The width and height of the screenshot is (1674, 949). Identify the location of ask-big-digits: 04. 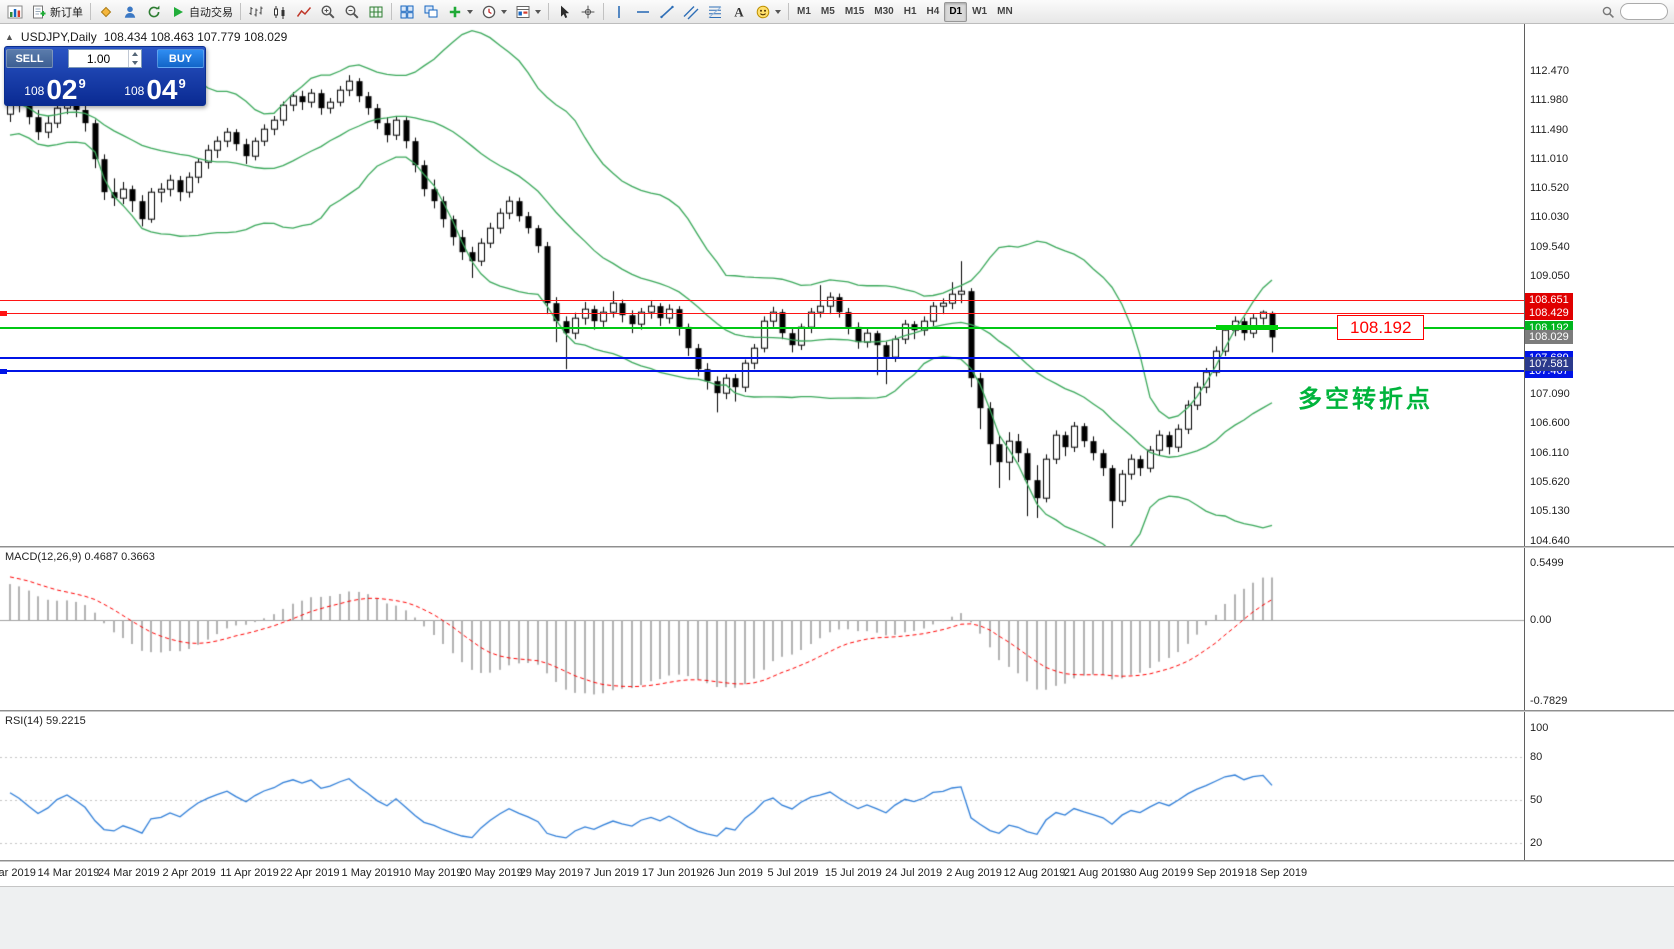
(162, 90).